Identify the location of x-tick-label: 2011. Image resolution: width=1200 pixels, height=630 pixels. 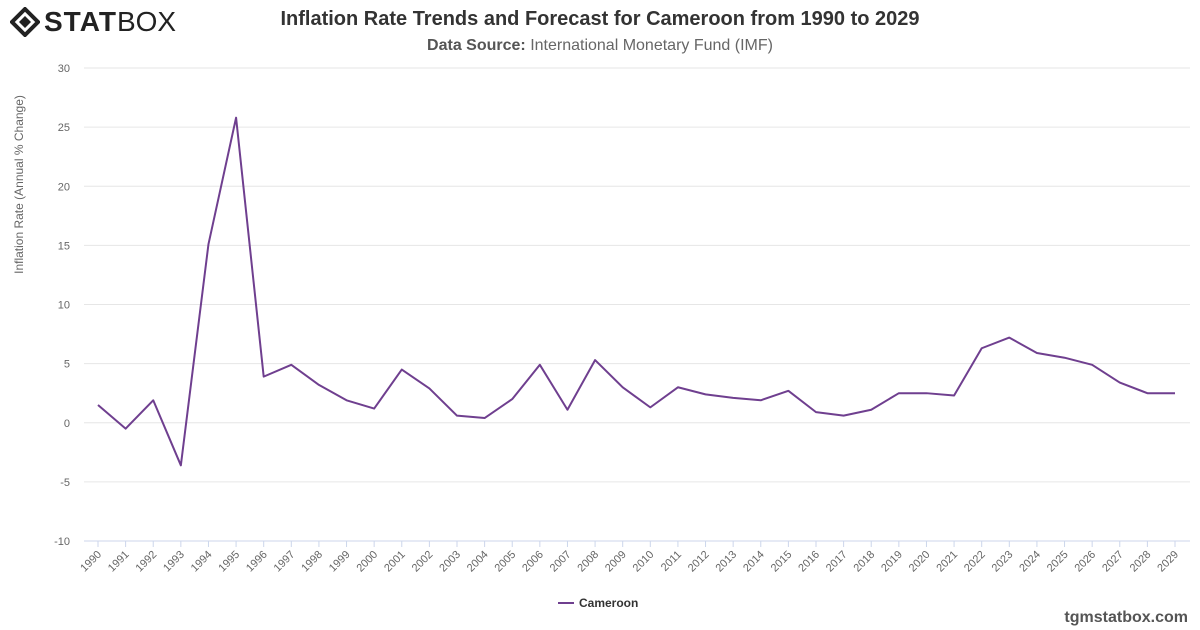
(671, 561).